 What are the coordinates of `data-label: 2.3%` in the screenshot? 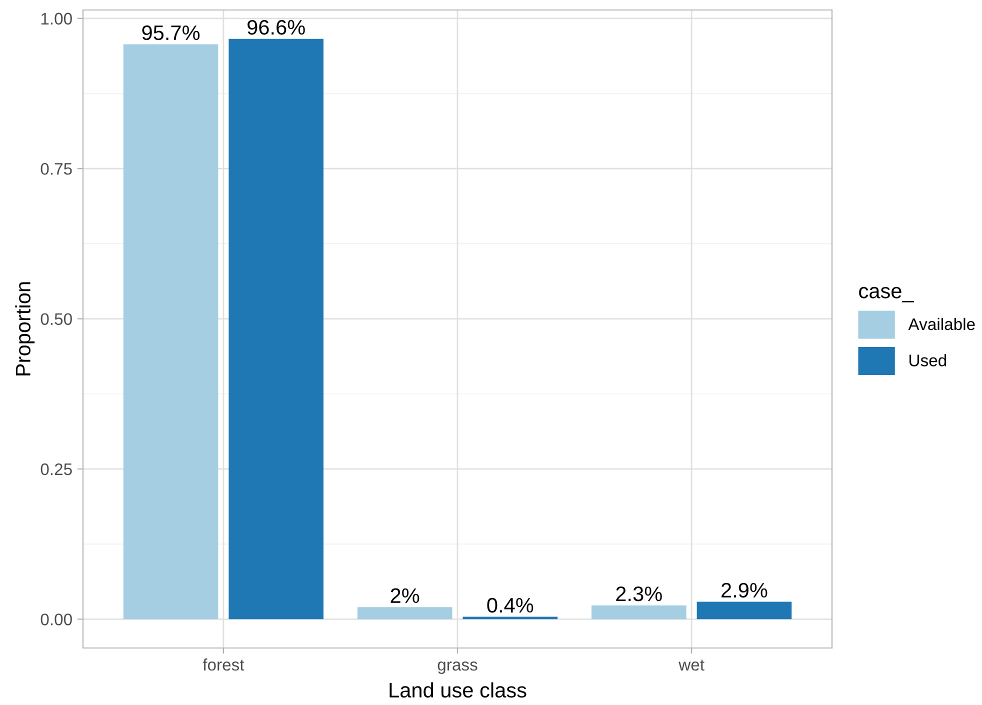 It's located at (639, 594).